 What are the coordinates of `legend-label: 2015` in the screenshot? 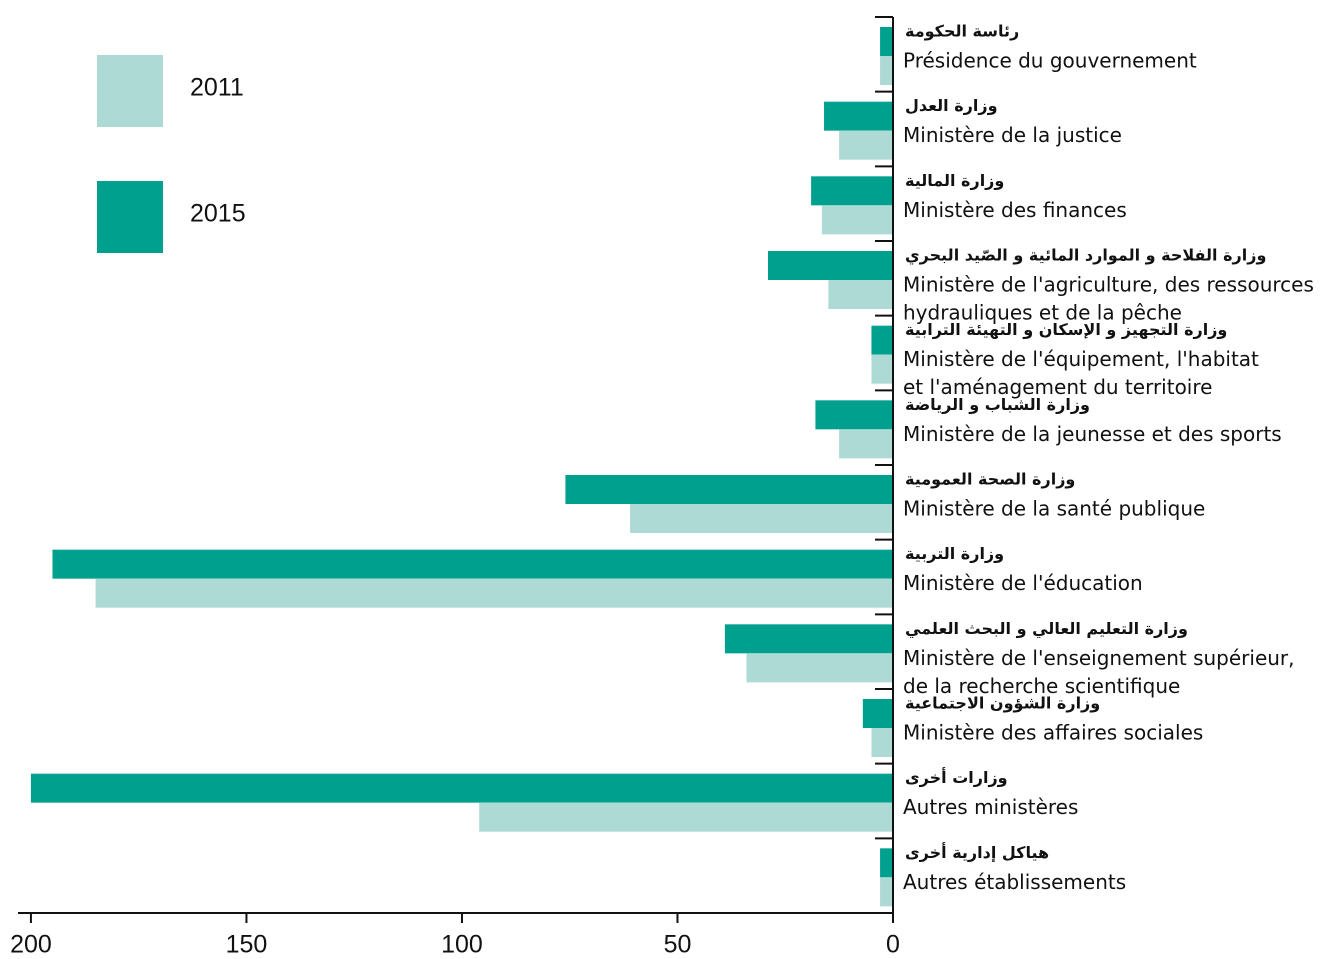 It's located at (218, 214).